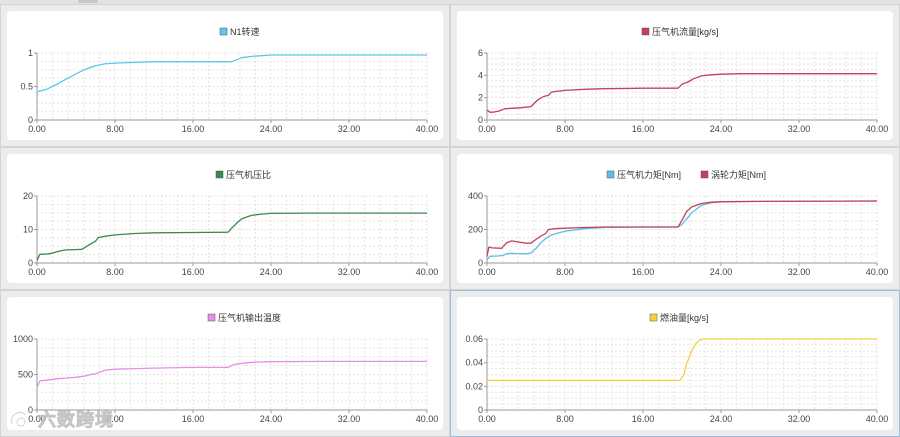  I want to click on chart-card: 0.00 8.00 16.00 24.00 32.00 40.00 0 0.5 1 N1转速, so click(225, 75).